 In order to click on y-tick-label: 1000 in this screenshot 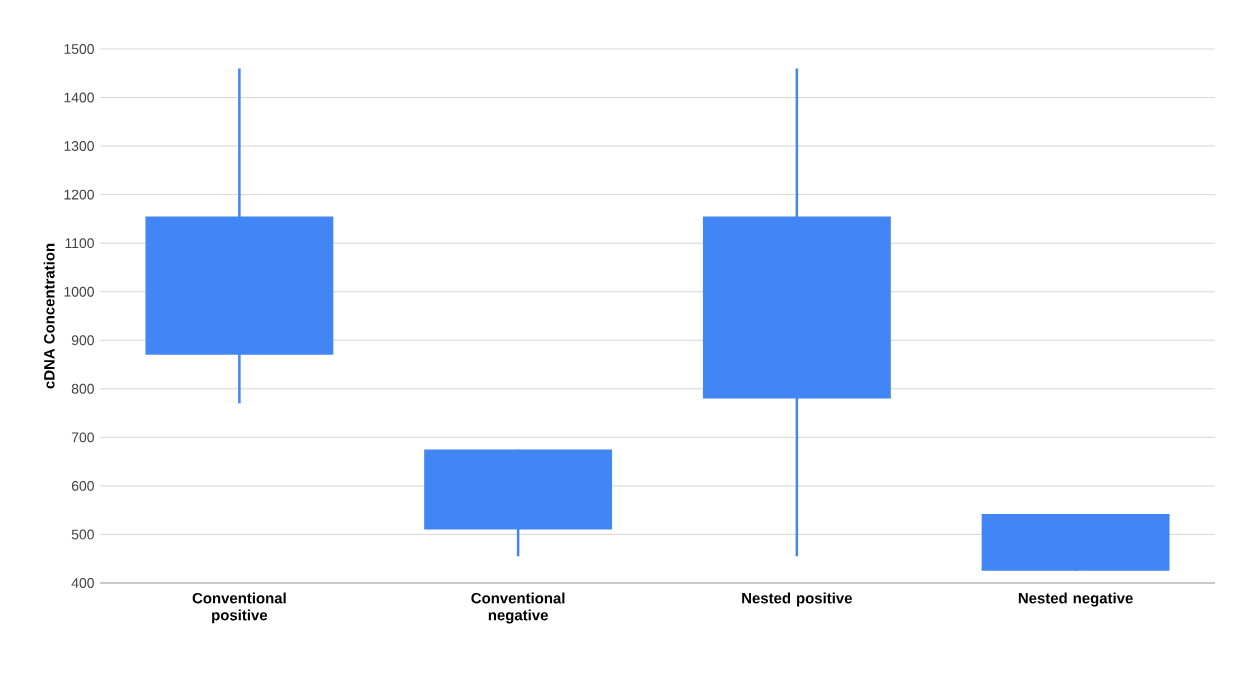, I will do `click(79, 291)`.